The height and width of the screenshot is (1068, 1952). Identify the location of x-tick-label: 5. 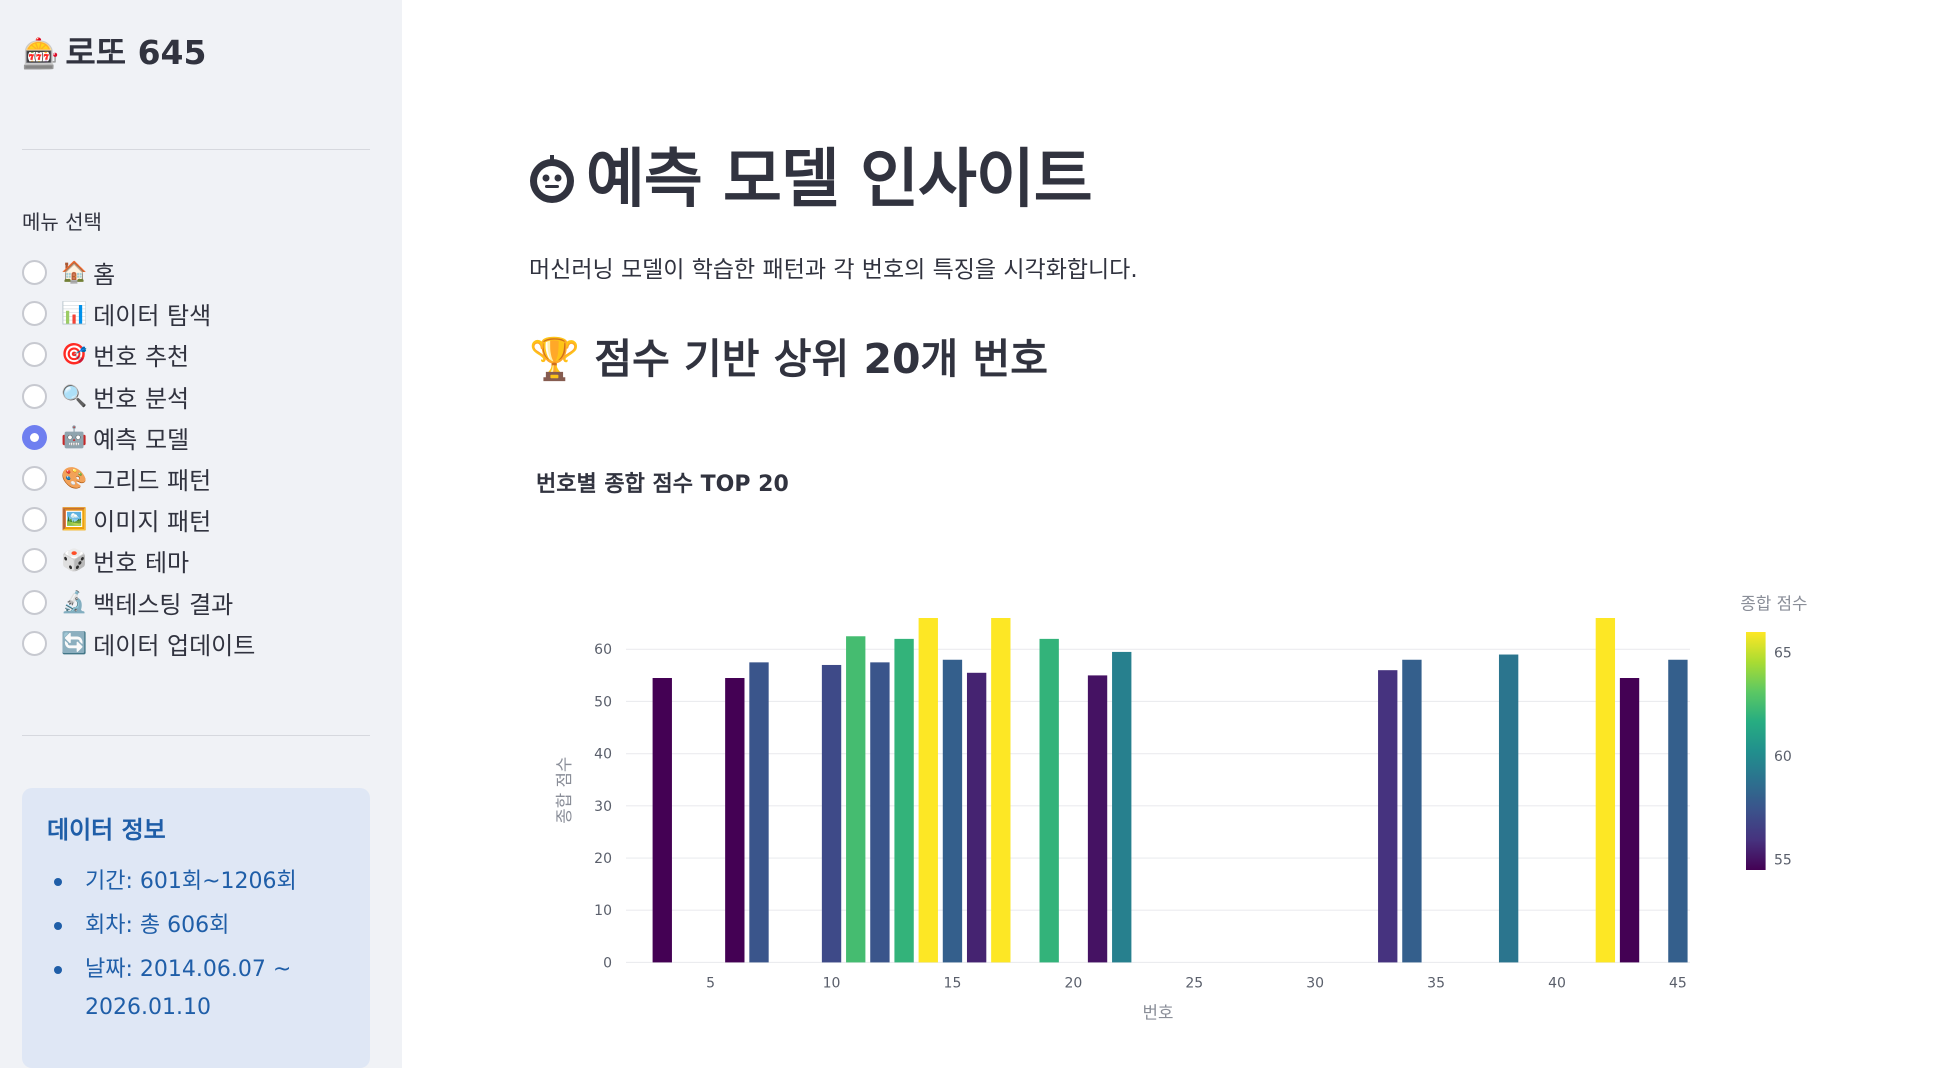
(710, 984).